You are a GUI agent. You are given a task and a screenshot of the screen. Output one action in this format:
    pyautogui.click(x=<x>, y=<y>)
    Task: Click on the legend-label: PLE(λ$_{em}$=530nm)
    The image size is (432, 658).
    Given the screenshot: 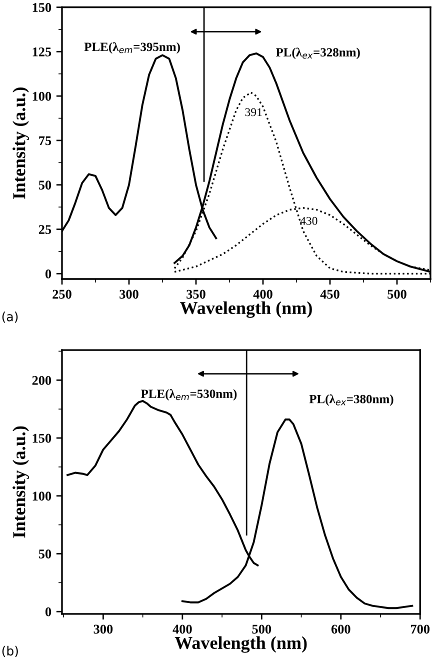 What is the action you would take?
    pyautogui.click(x=188, y=395)
    